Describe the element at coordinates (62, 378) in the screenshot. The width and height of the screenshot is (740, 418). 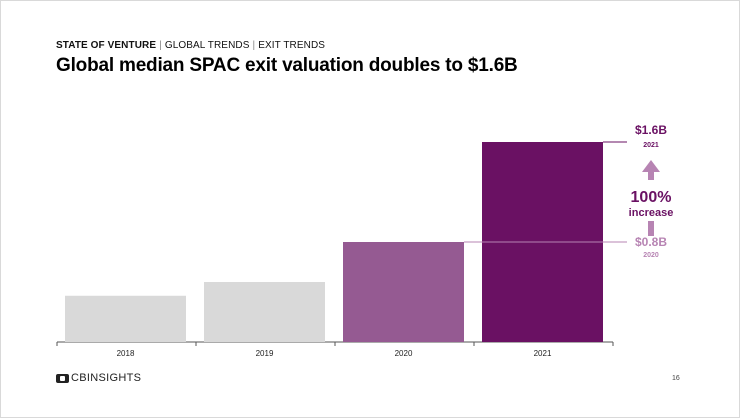
I see `cb-logo-icon` at that location.